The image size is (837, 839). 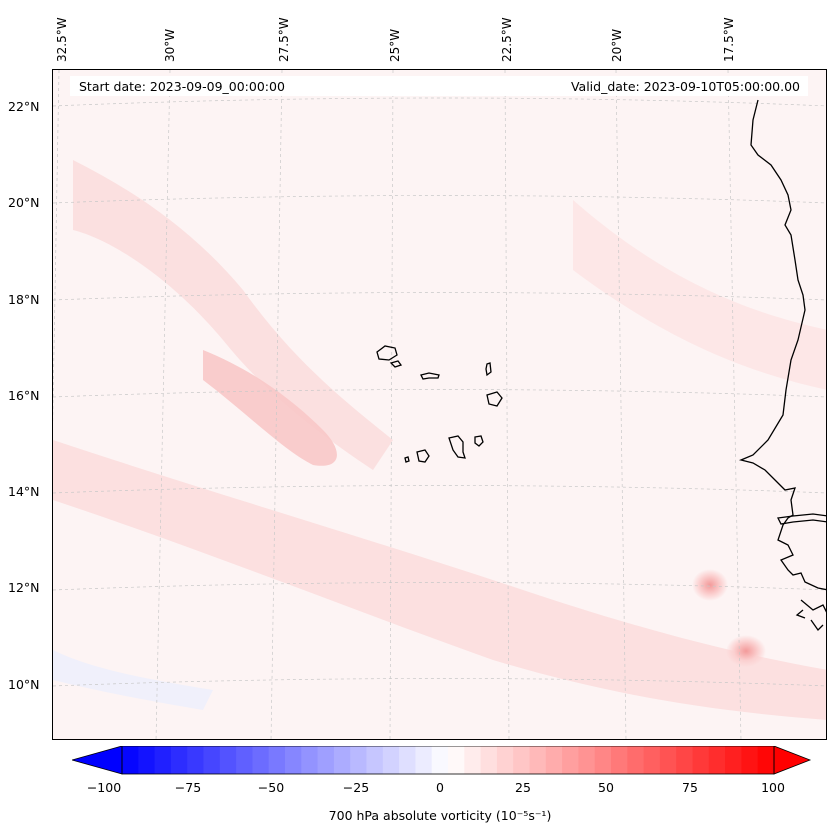 What do you see at coordinates (792, 760) in the screenshot?
I see `colorbar-max-extension` at bounding box center [792, 760].